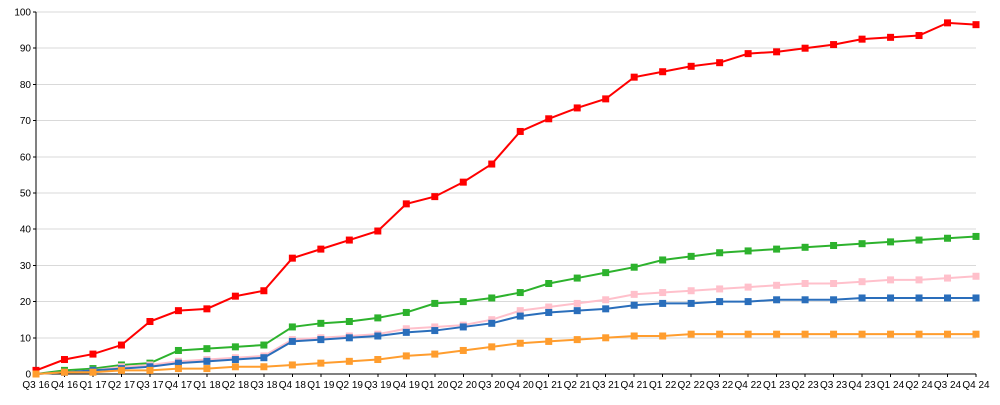 This screenshot has height=405, width=1000. Describe the element at coordinates (464, 385) in the screenshot. I see `x-tick-label: Q2 20` at that location.